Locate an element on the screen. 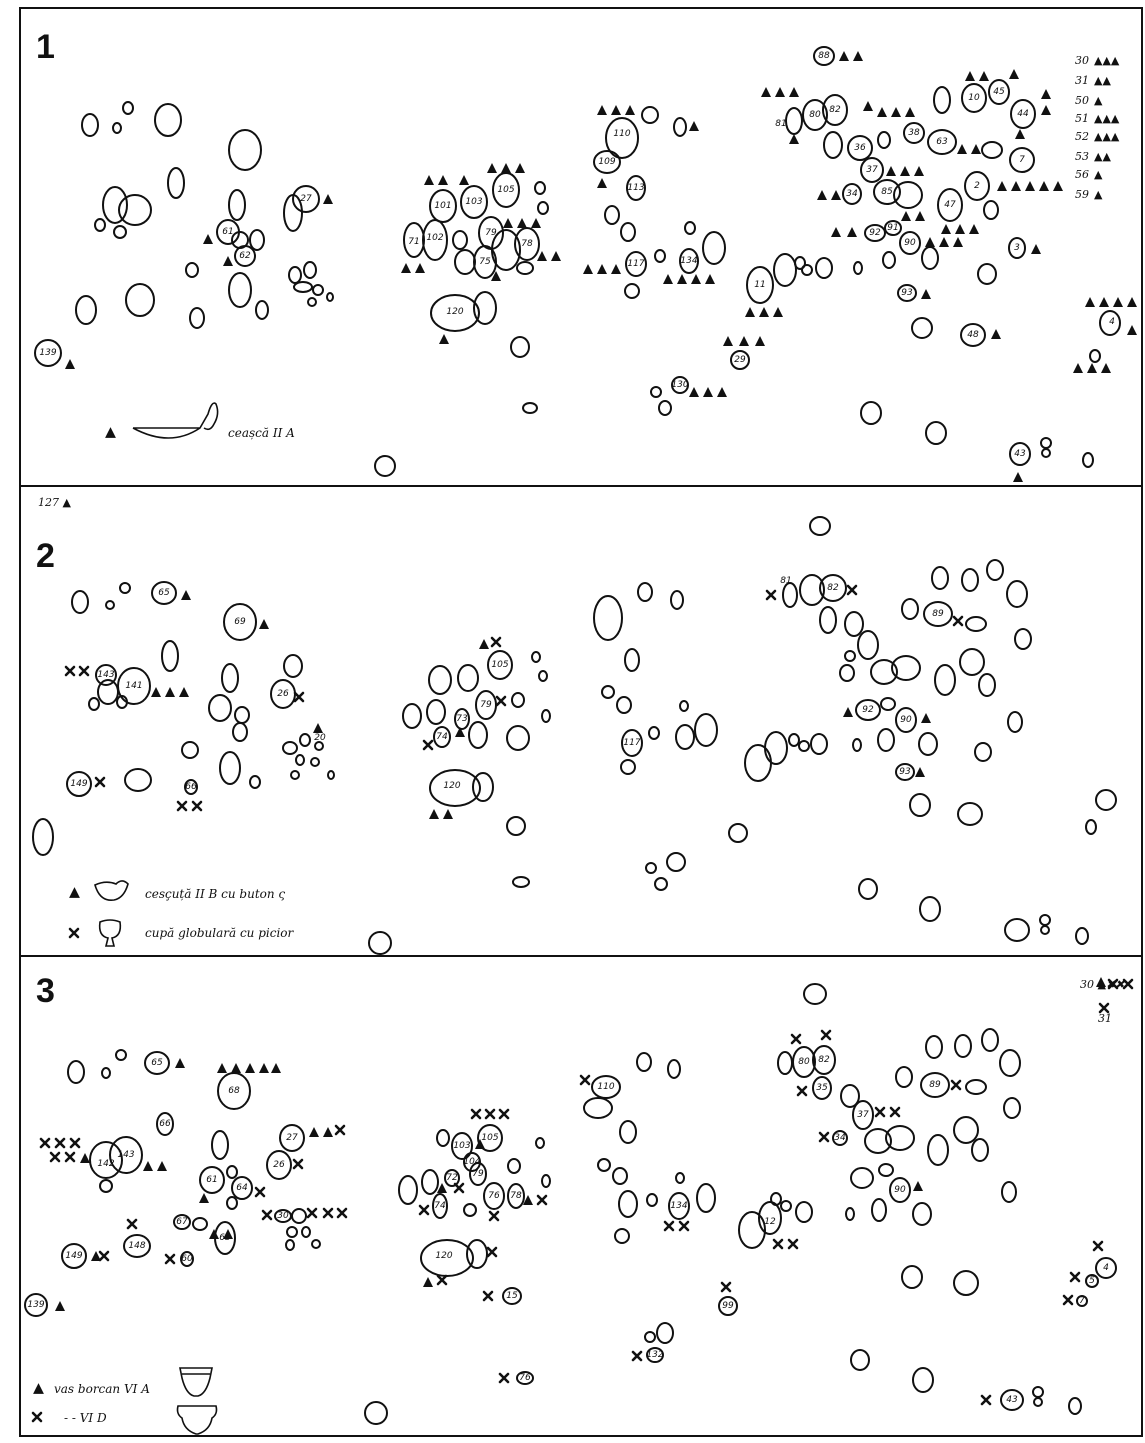 This screenshot has height=1443, width=1145. pit-number: 61 is located at coordinates (227, 232).